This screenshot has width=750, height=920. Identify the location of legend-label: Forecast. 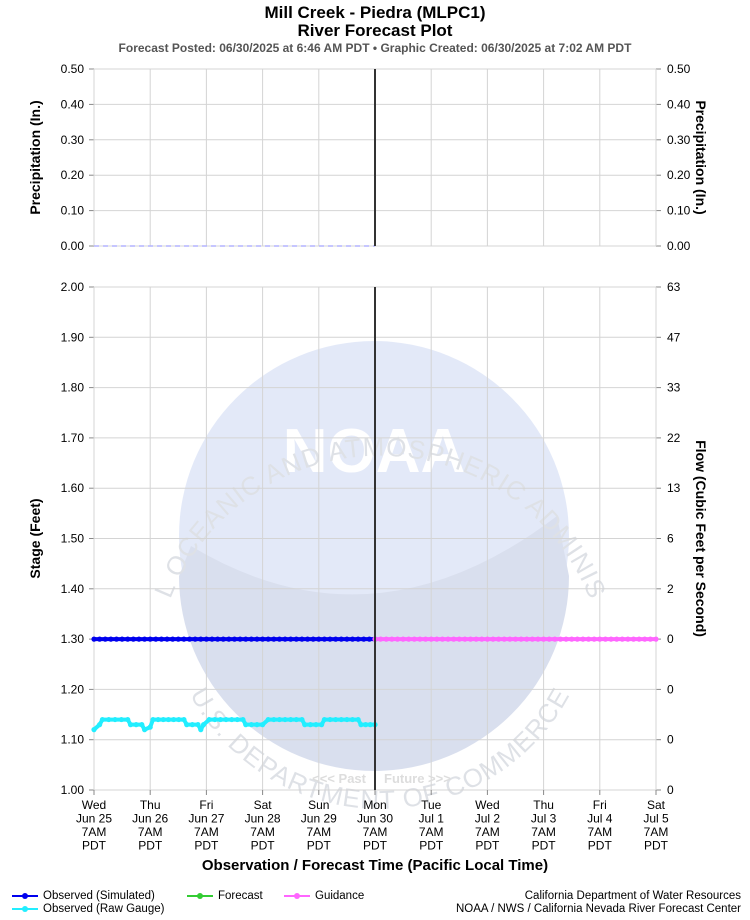
(240, 896).